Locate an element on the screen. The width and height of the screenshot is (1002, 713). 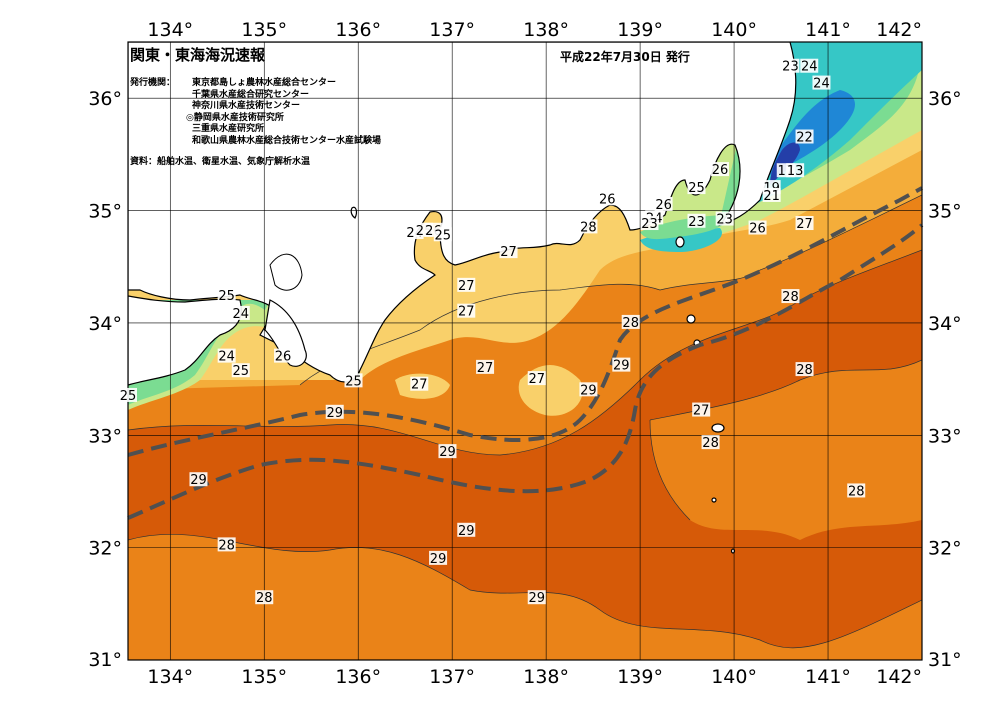
longitude-tick-label: 136° is located at coordinates (358, 677).